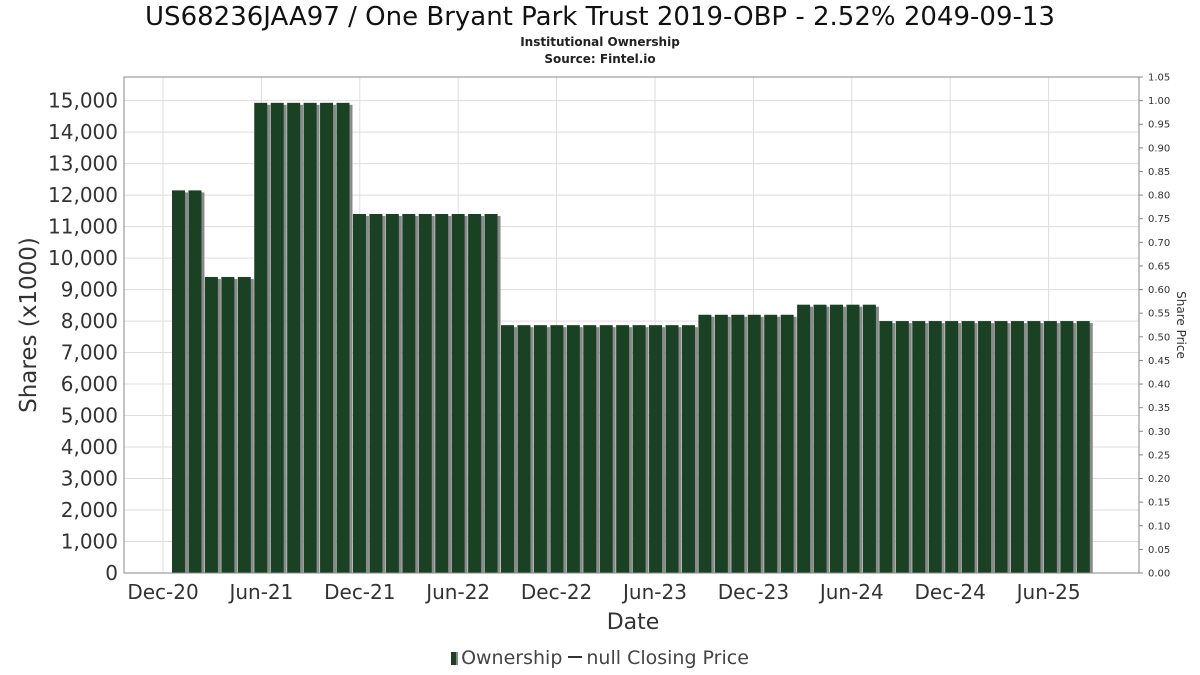 This screenshot has height=675, width=1200. I want to click on y2-tick-label: 0.20, so click(1159, 479).